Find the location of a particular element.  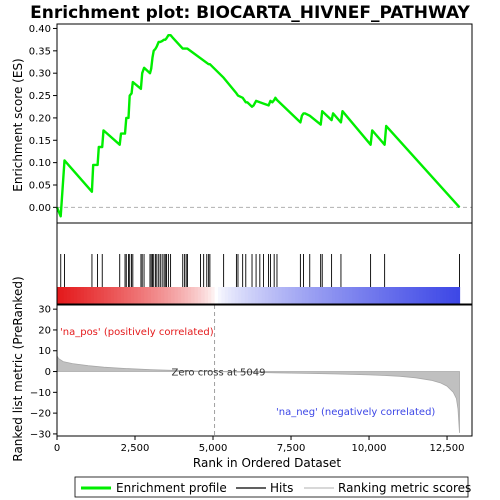

top-y-tick-label: 0.15 is located at coordinates (40, 141).